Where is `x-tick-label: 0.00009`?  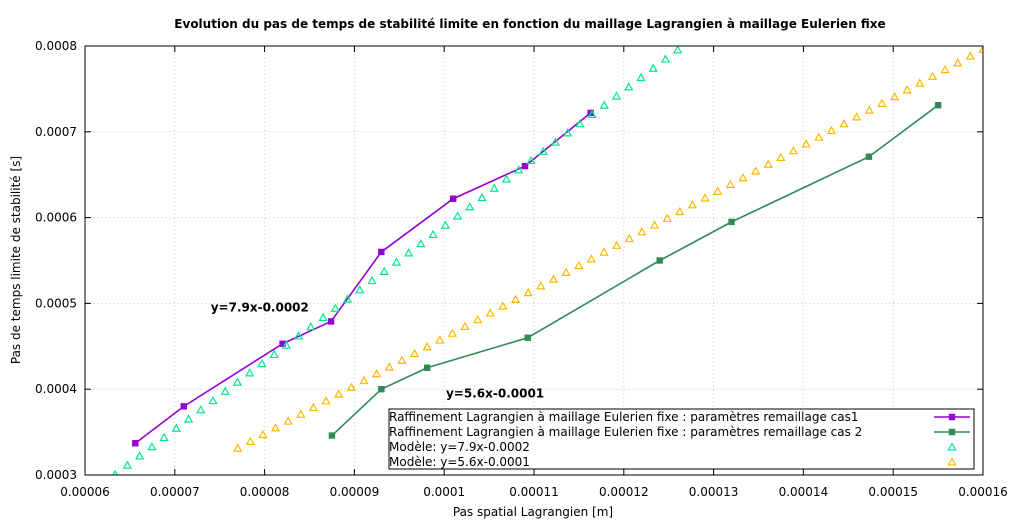 x-tick-label: 0.00009 is located at coordinates (355, 492).